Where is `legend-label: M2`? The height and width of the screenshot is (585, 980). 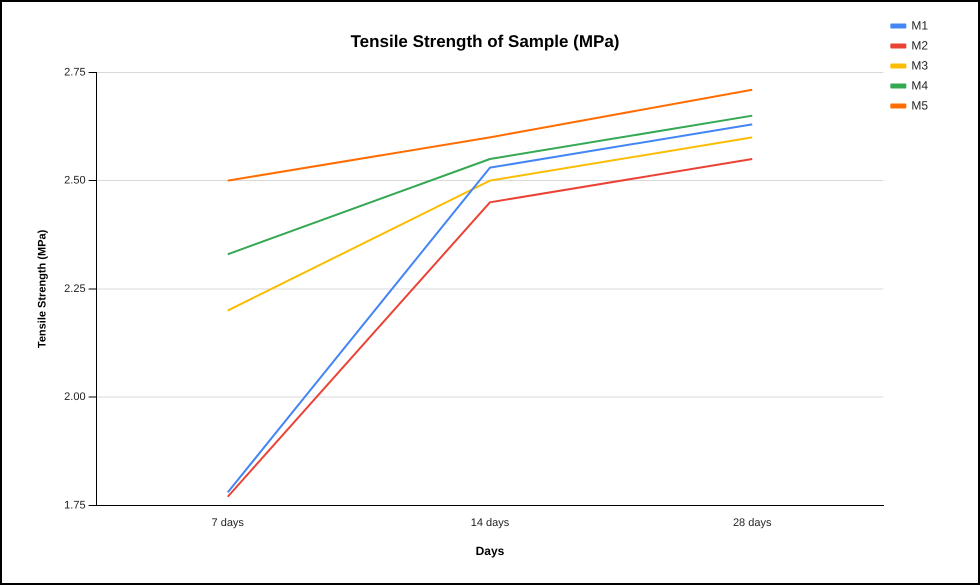 legend-label: M2 is located at coordinates (919, 45).